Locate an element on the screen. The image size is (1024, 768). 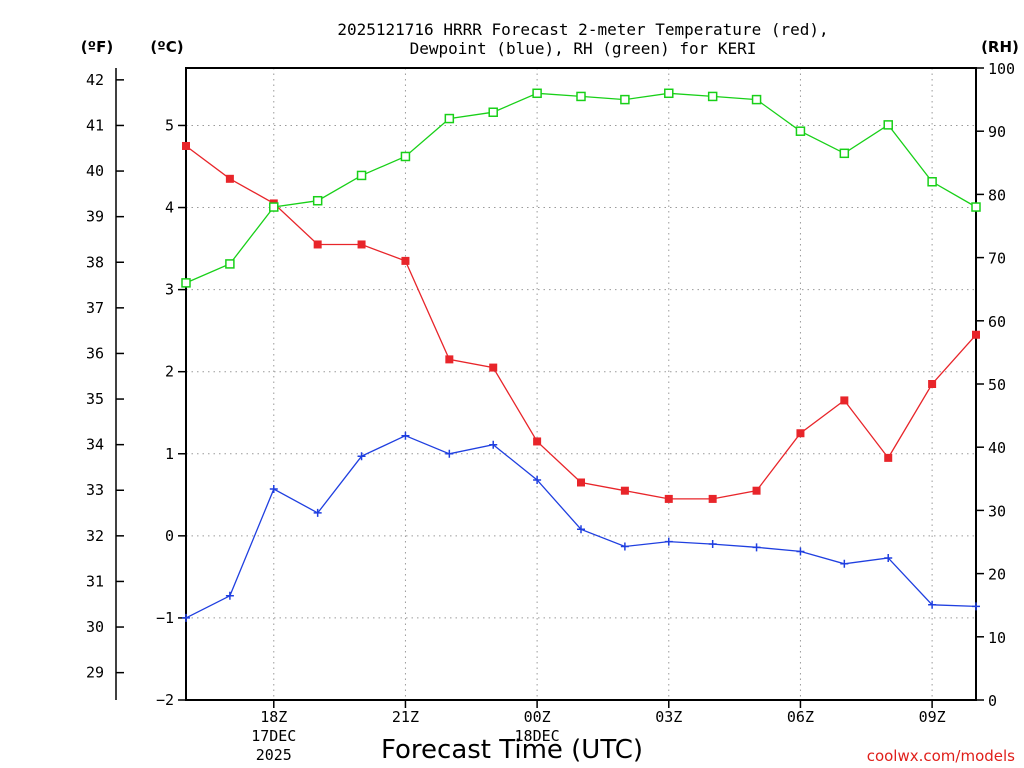
fahrenheit-tick-label: 40 is located at coordinates (95, 171).